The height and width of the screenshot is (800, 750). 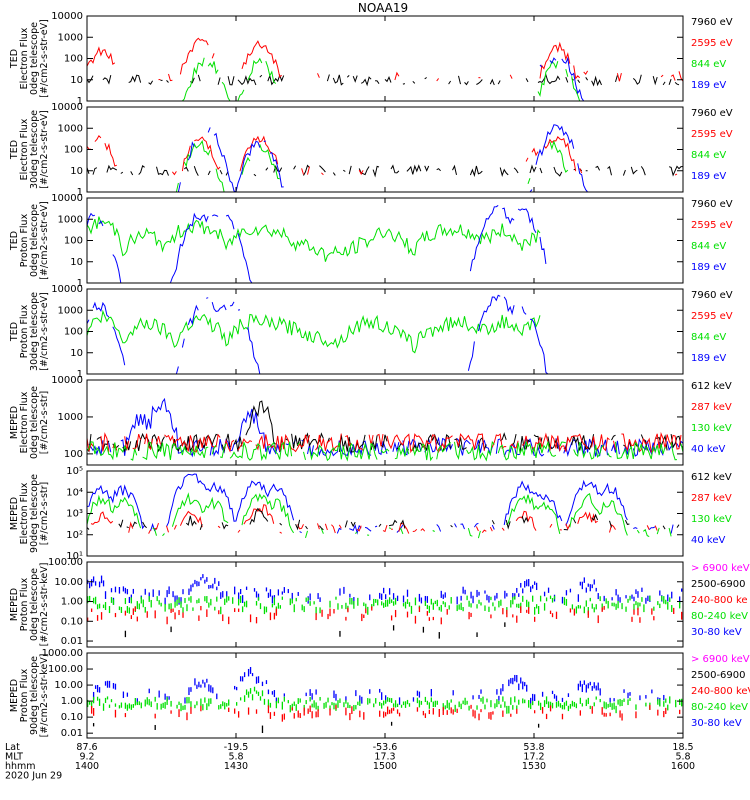 I want to click on y-label-line: MEPED, so click(x=14, y=513).